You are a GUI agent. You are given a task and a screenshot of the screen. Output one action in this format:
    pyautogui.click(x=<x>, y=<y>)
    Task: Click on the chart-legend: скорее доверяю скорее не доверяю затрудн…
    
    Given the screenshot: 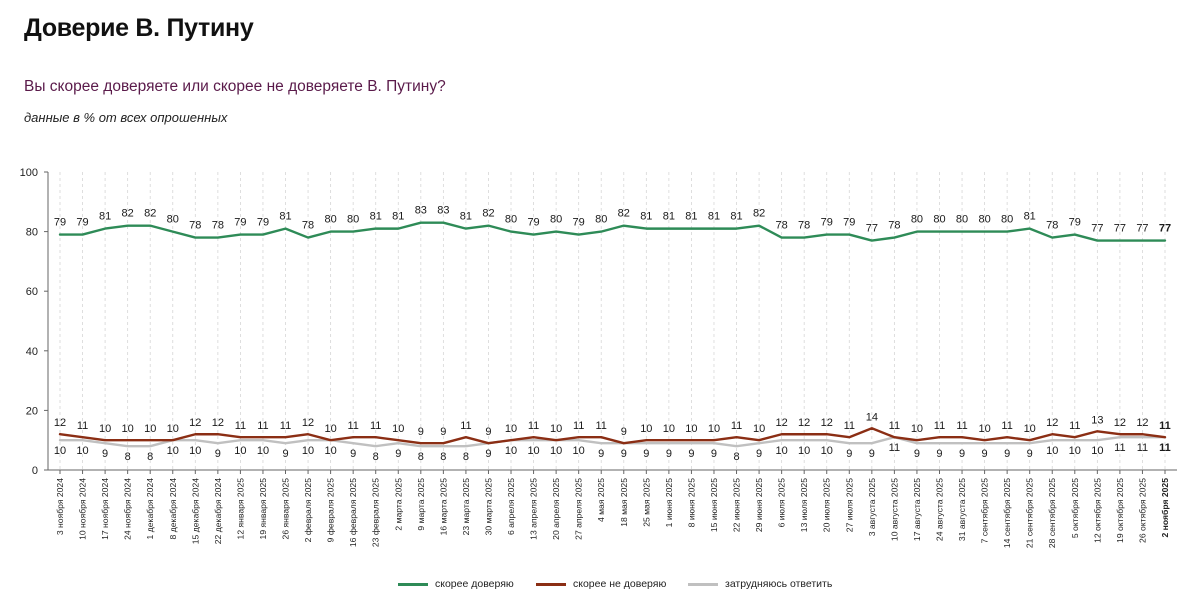 What is the action you would take?
    pyautogui.click(x=600, y=587)
    